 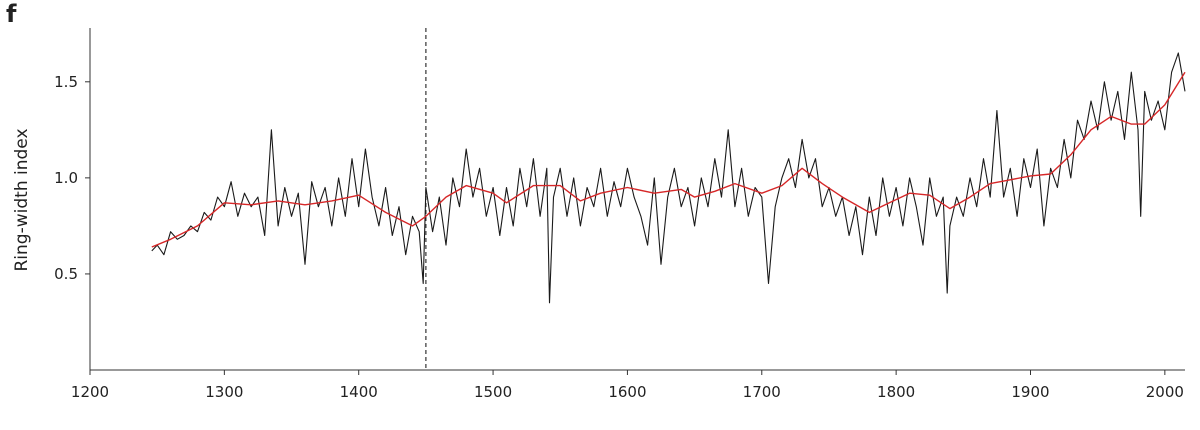 What do you see at coordinates (493, 392) in the screenshot?
I see `x-tick-label: 1500` at bounding box center [493, 392].